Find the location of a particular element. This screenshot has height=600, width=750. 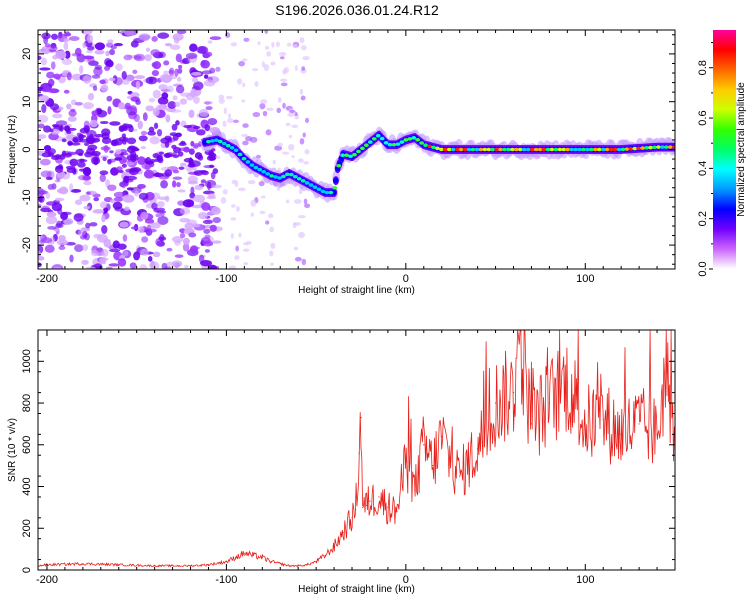

y-tick-label: -10 is located at coordinates (27, 197).